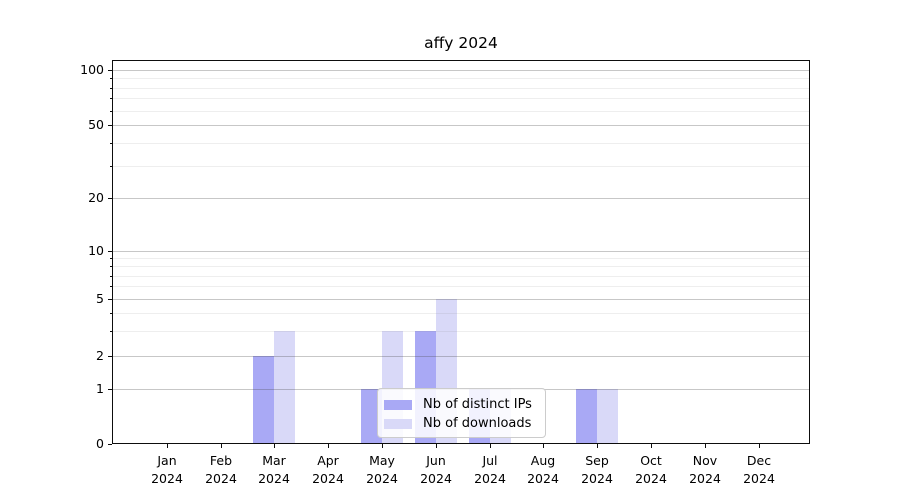 The width and height of the screenshot is (900, 500). I want to click on y-tick-label: 10, so click(96, 250).